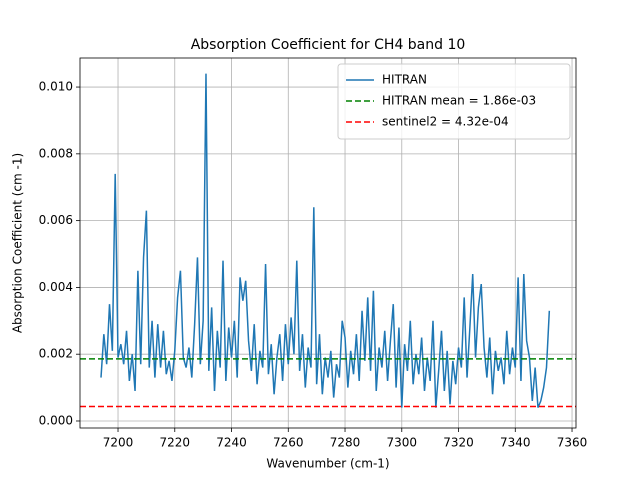 The width and height of the screenshot is (640, 480). Describe the element at coordinates (572, 443) in the screenshot. I see `x-tick-label: 7360` at that location.